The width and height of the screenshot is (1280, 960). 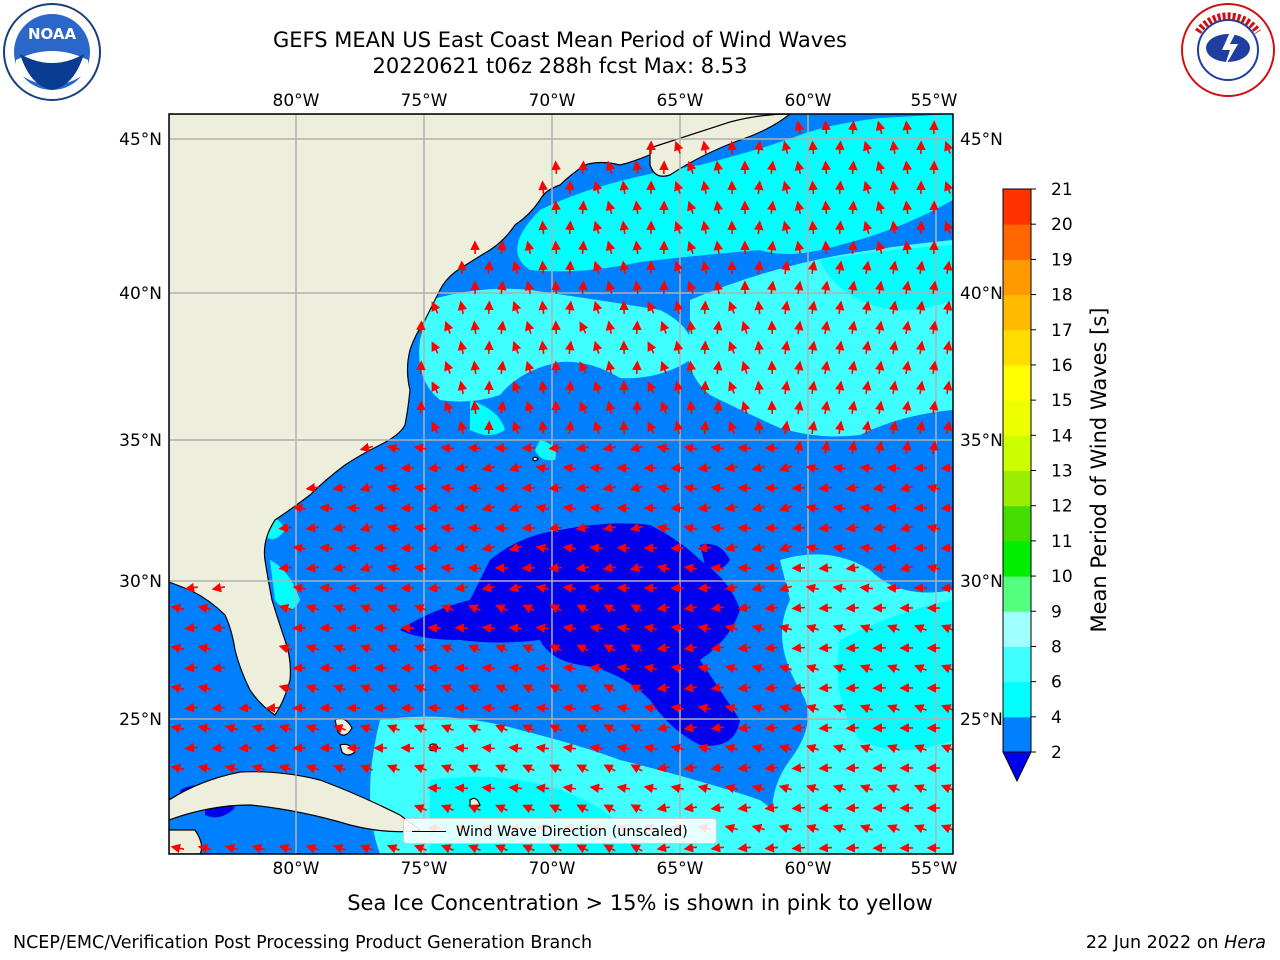 What do you see at coordinates (680, 869) in the screenshot?
I see `lon-label-bottom: 65°W` at bounding box center [680, 869].